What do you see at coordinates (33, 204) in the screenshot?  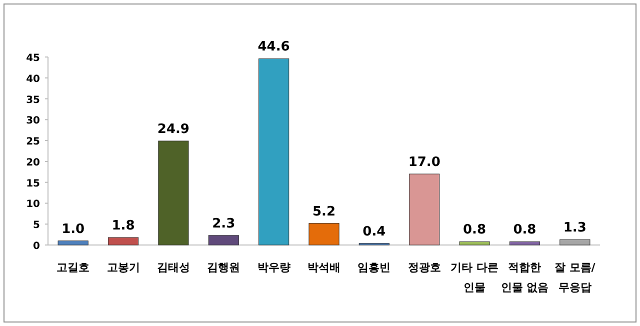 I see `y-tick-label: 10` at bounding box center [33, 204].